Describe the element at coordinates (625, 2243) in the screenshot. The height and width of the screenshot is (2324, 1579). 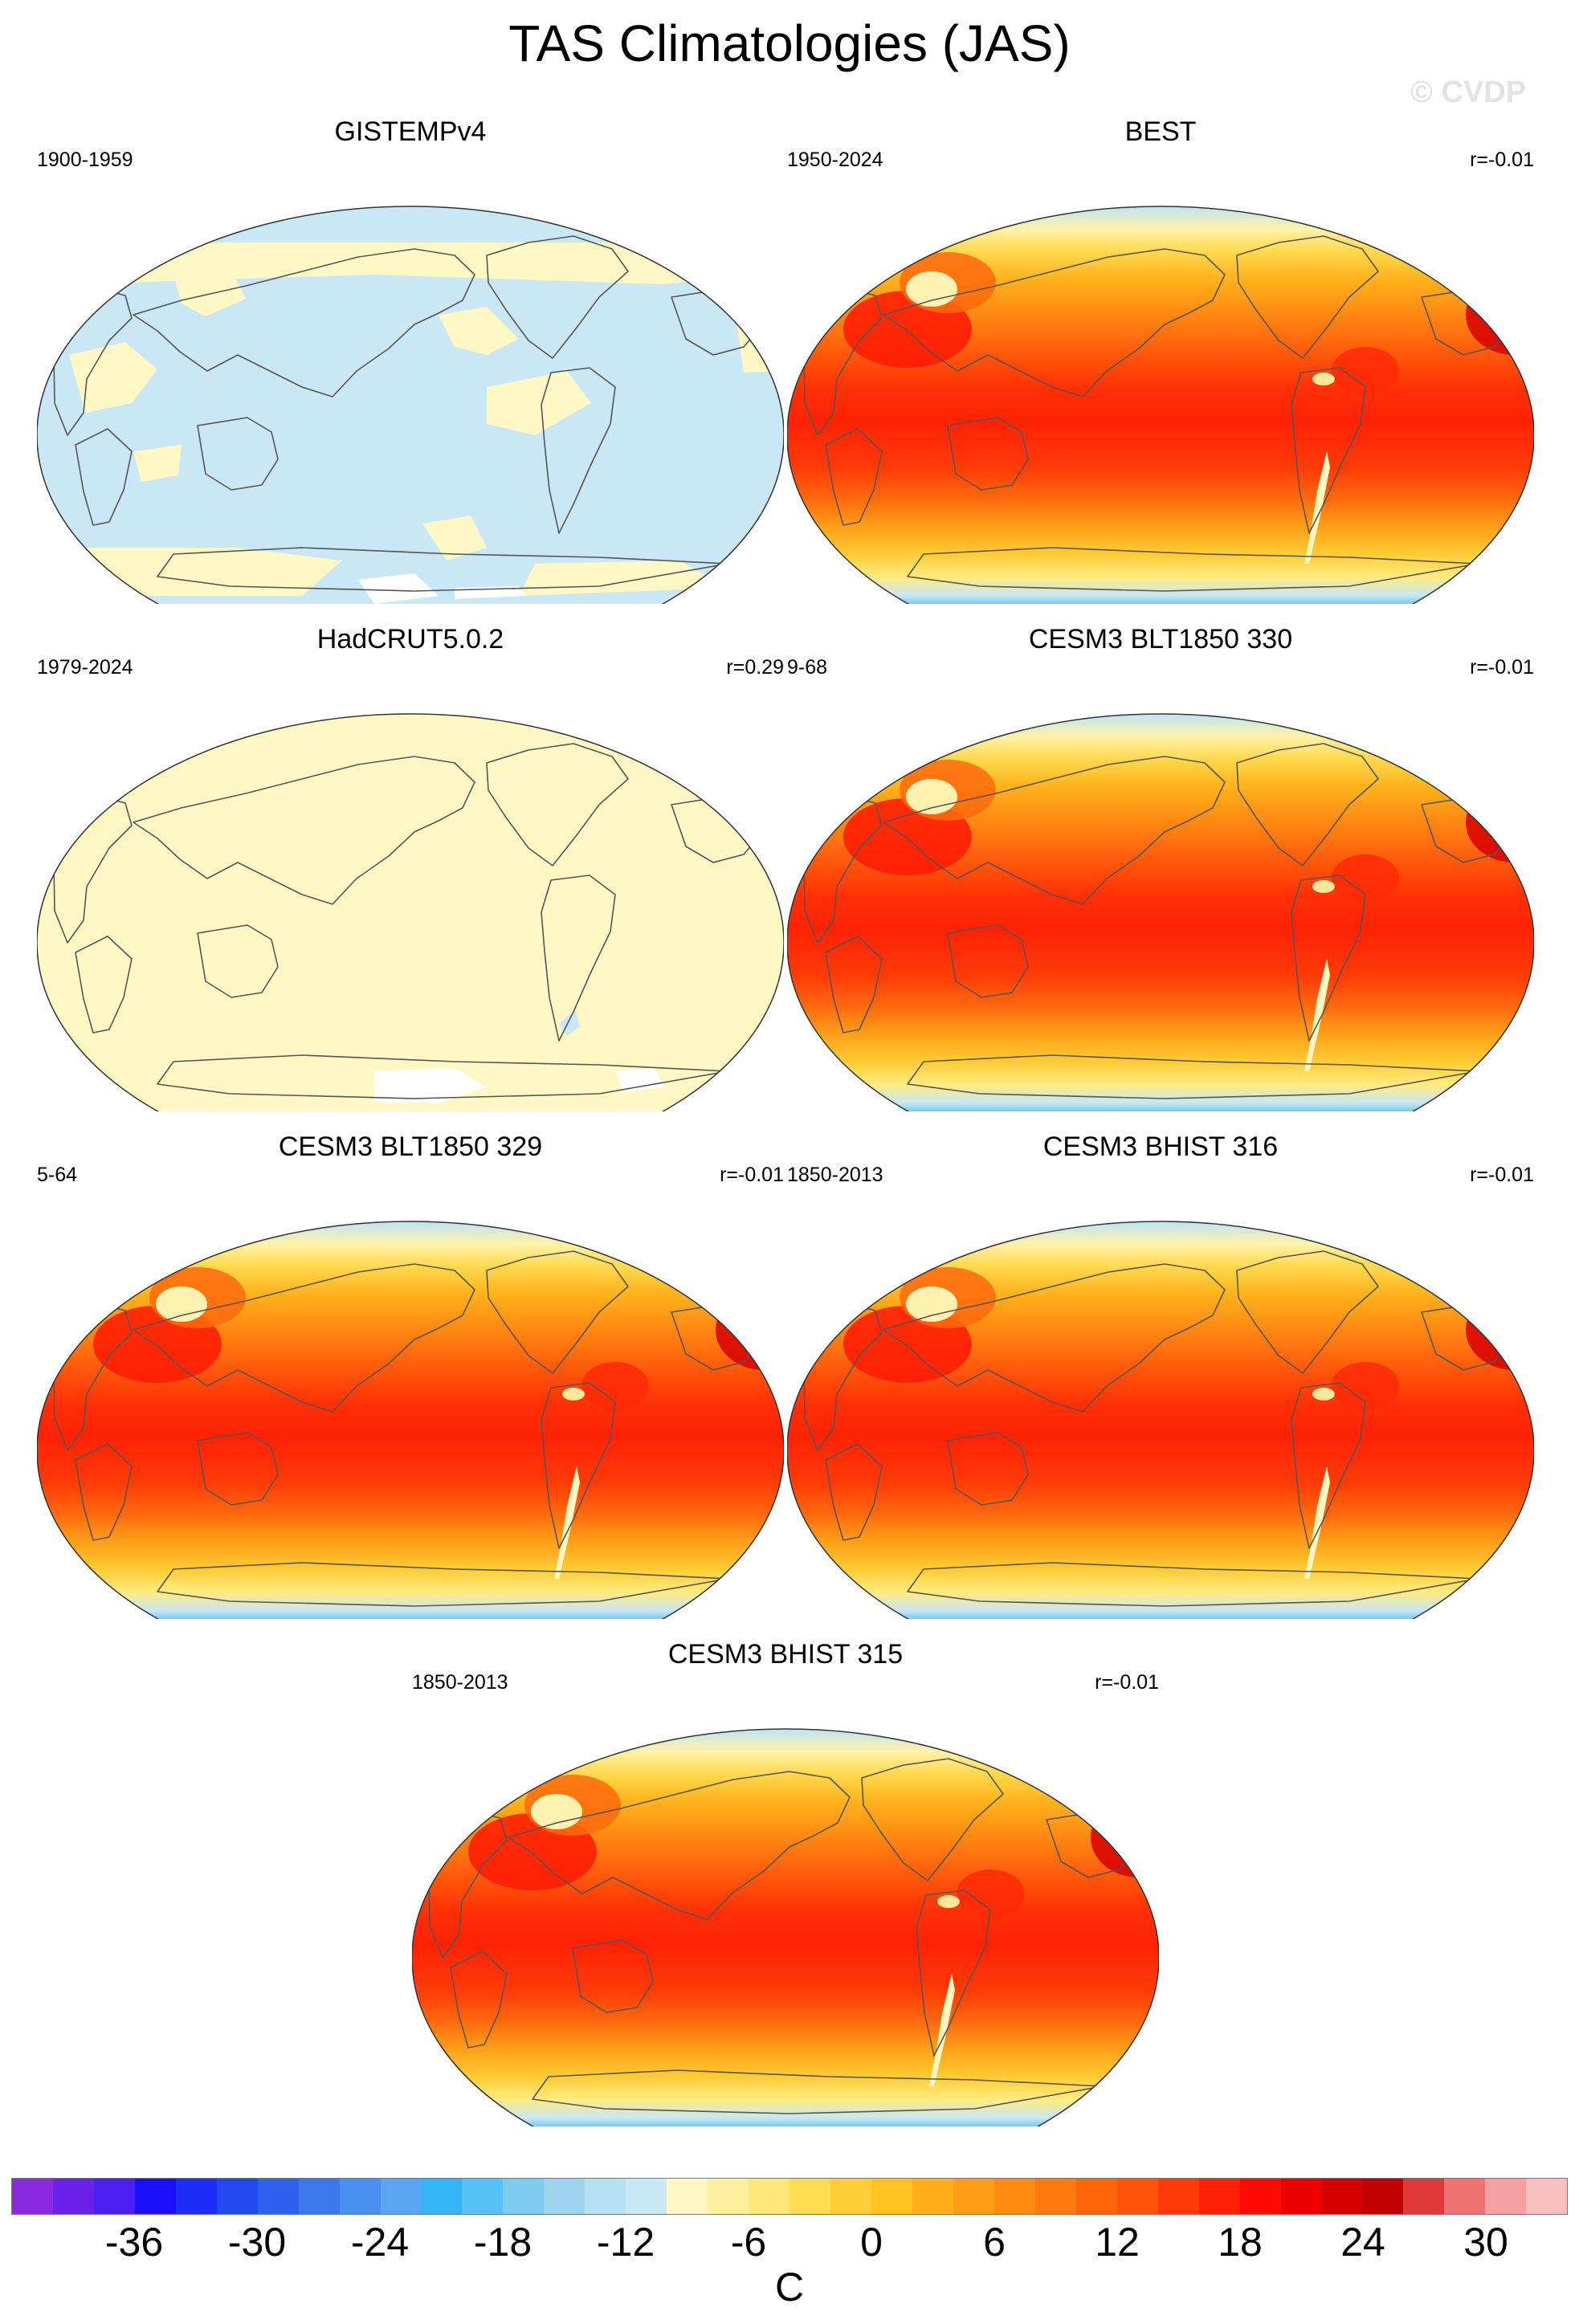
I see `colorbar-tick-label: -12` at that location.